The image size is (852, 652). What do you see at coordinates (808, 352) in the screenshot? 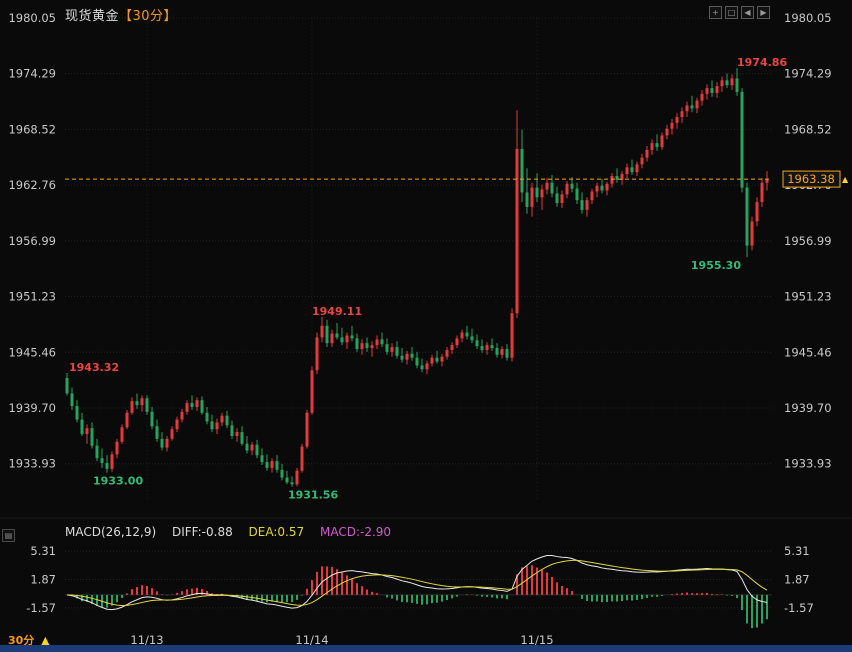
I see `y-axis-label-right: 1945.46` at bounding box center [808, 352].